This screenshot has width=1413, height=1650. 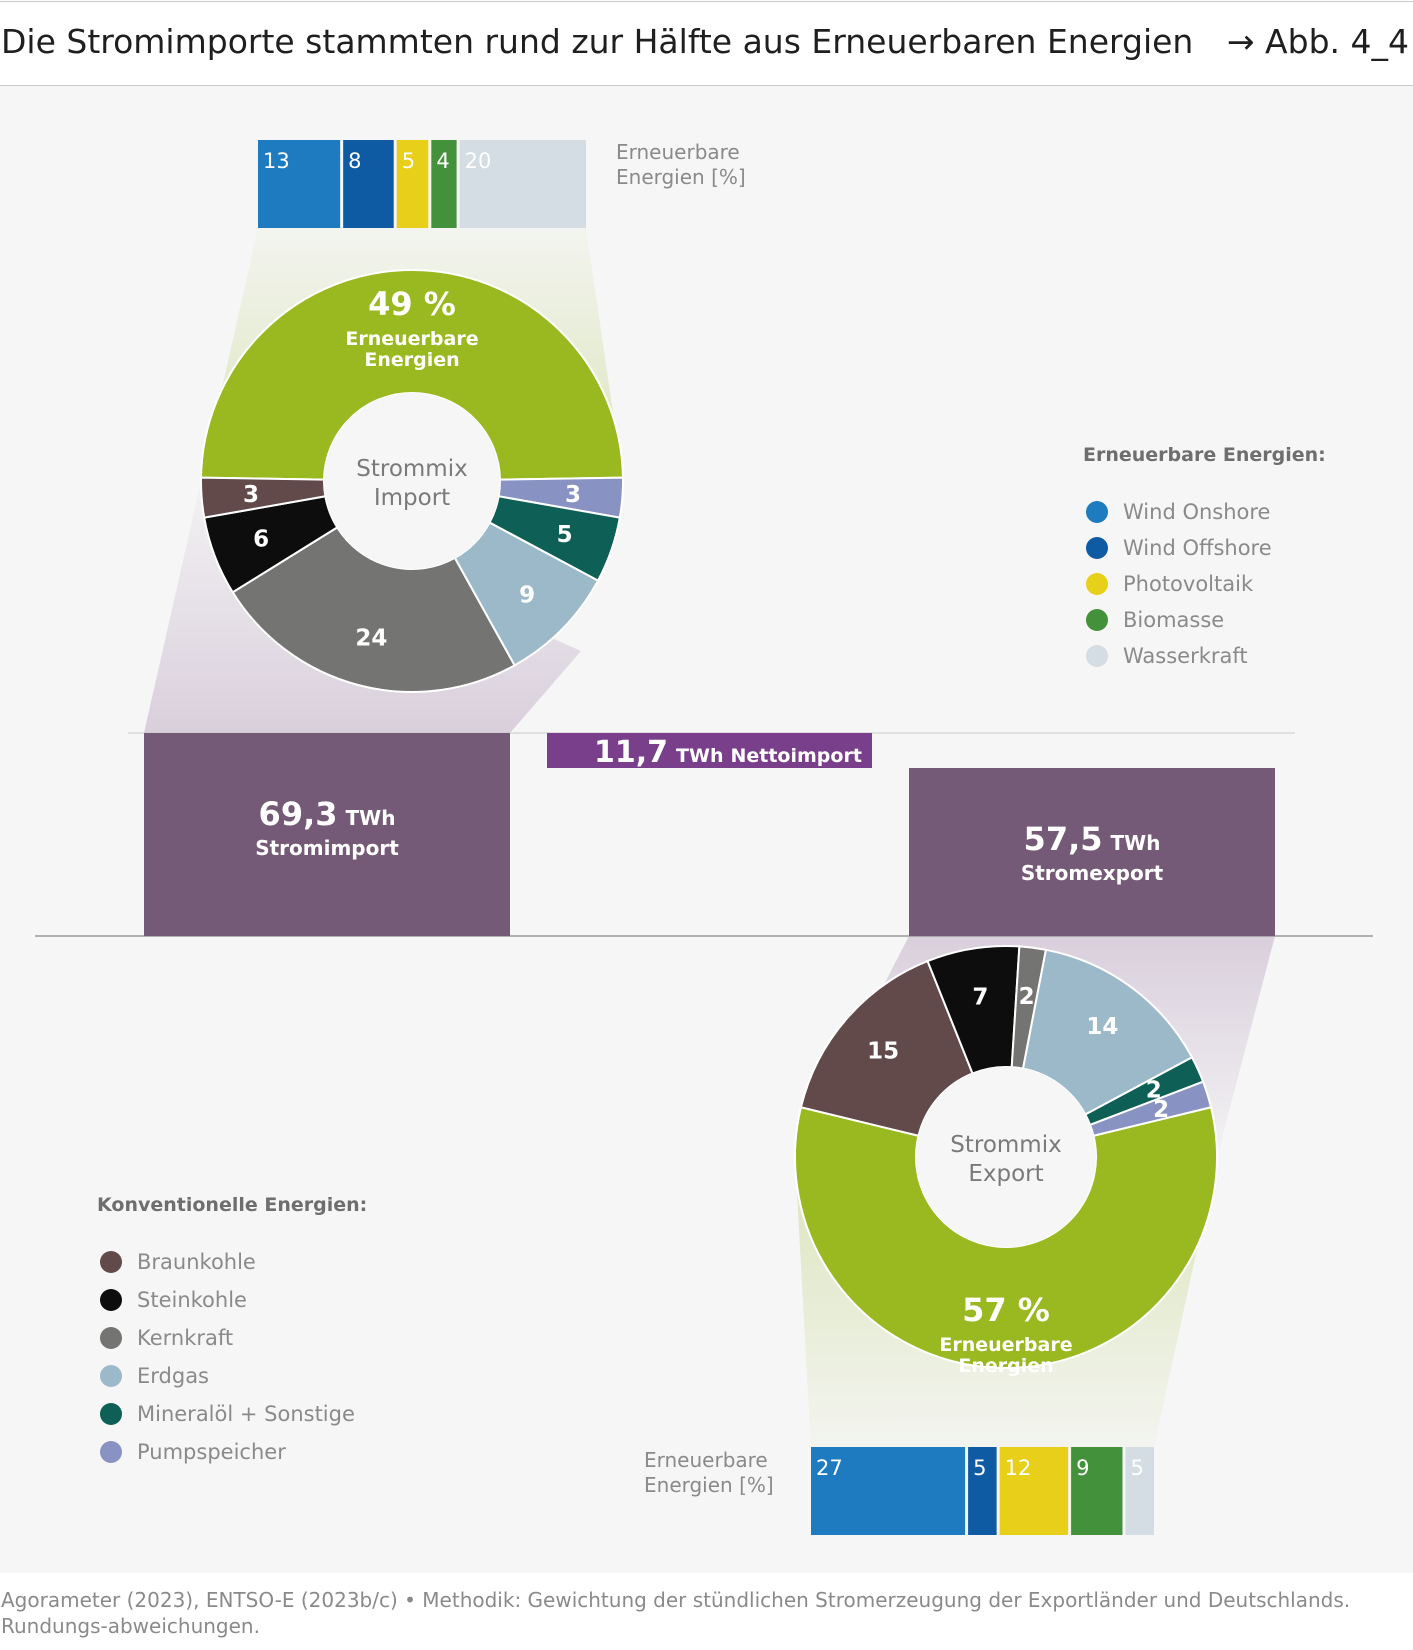 What do you see at coordinates (1005, 1174) in the screenshot?
I see `export-pie-center-label: Export` at bounding box center [1005, 1174].